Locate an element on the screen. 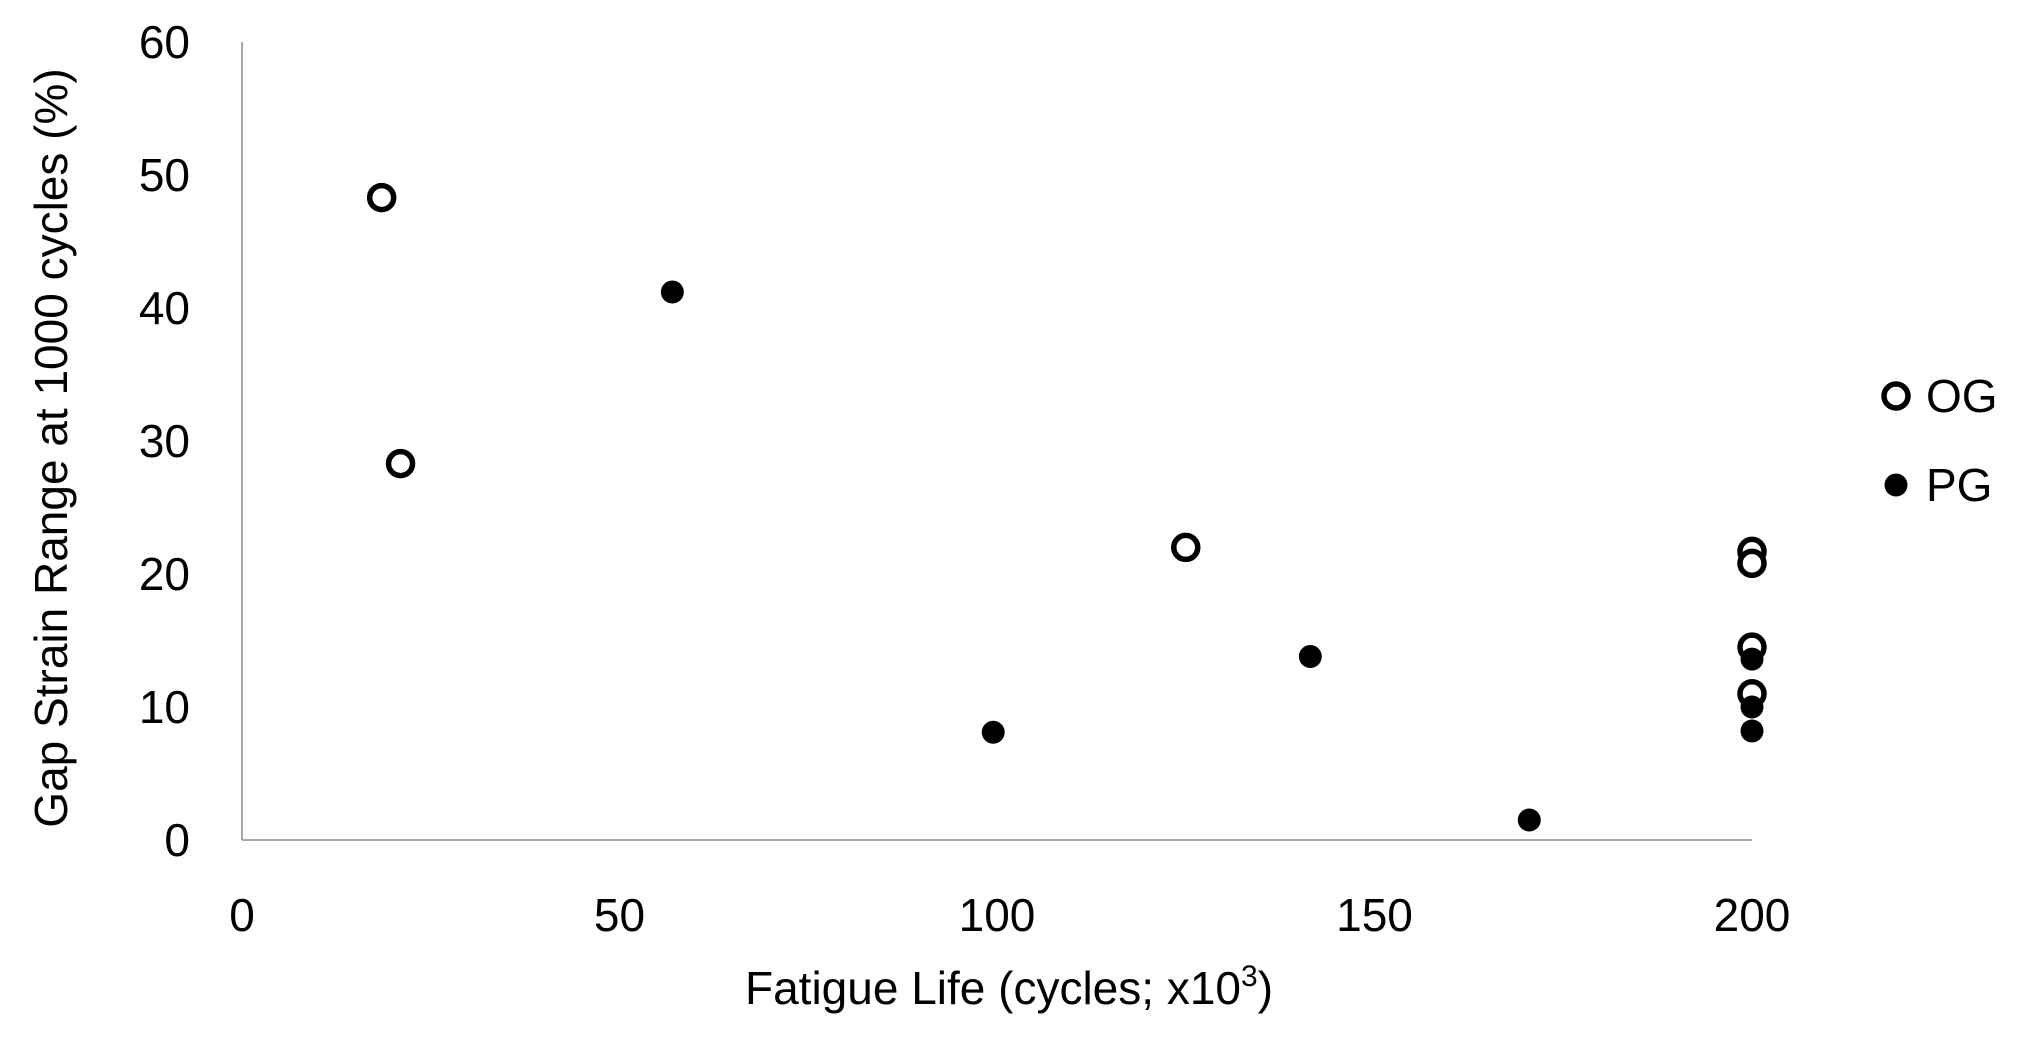 This screenshot has width=2031, height=1041. y-tick-label: 50 is located at coordinates (164, 175).